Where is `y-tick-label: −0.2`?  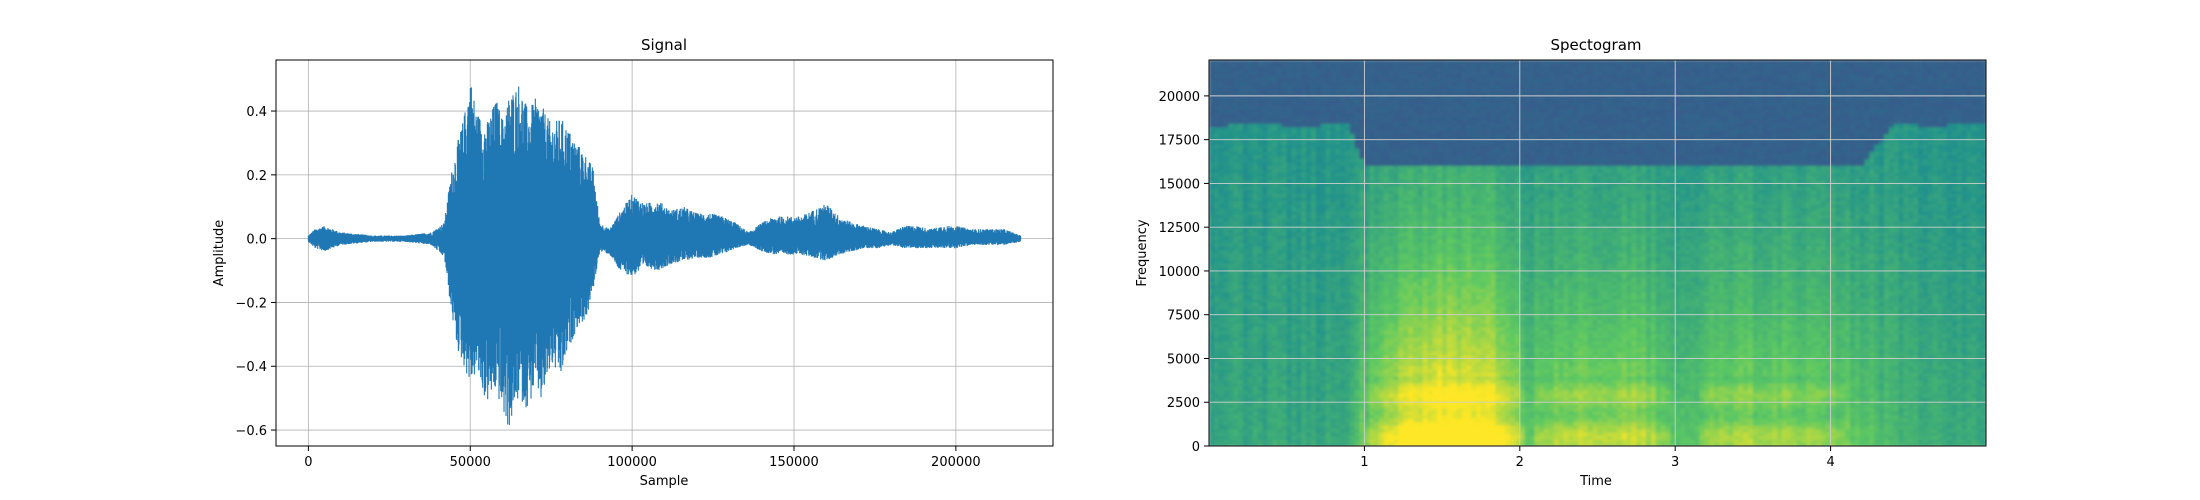 y-tick-label: −0.2 is located at coordinates (251, 303).